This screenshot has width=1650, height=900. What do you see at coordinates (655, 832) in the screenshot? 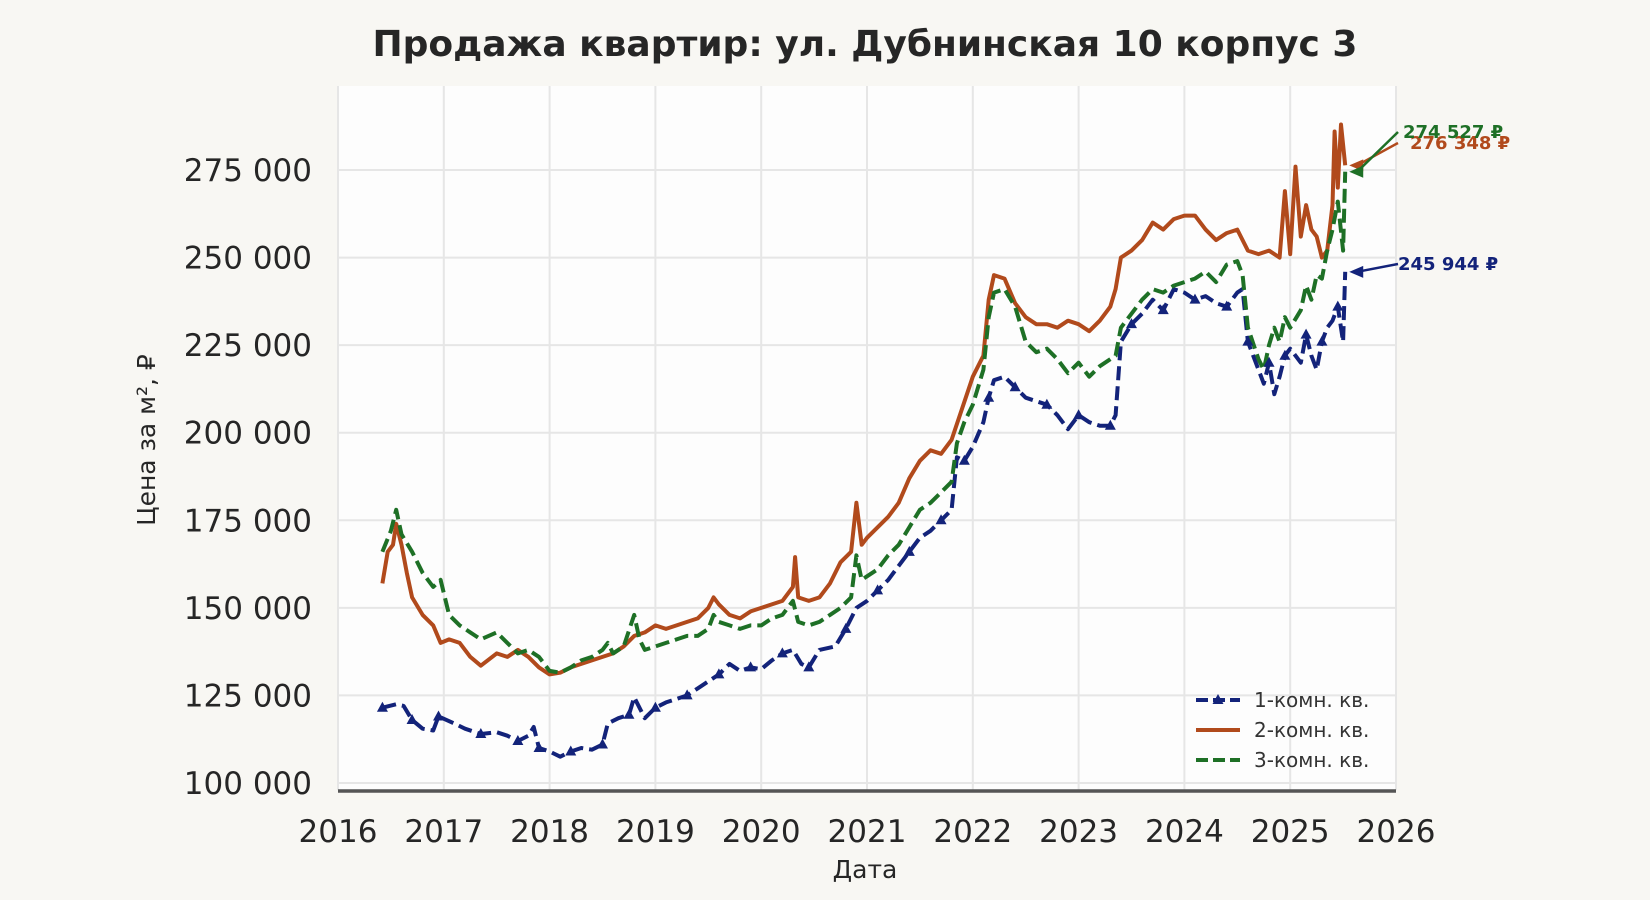
I see `x-tick-label: 2019` at bounding box center [655, 832].